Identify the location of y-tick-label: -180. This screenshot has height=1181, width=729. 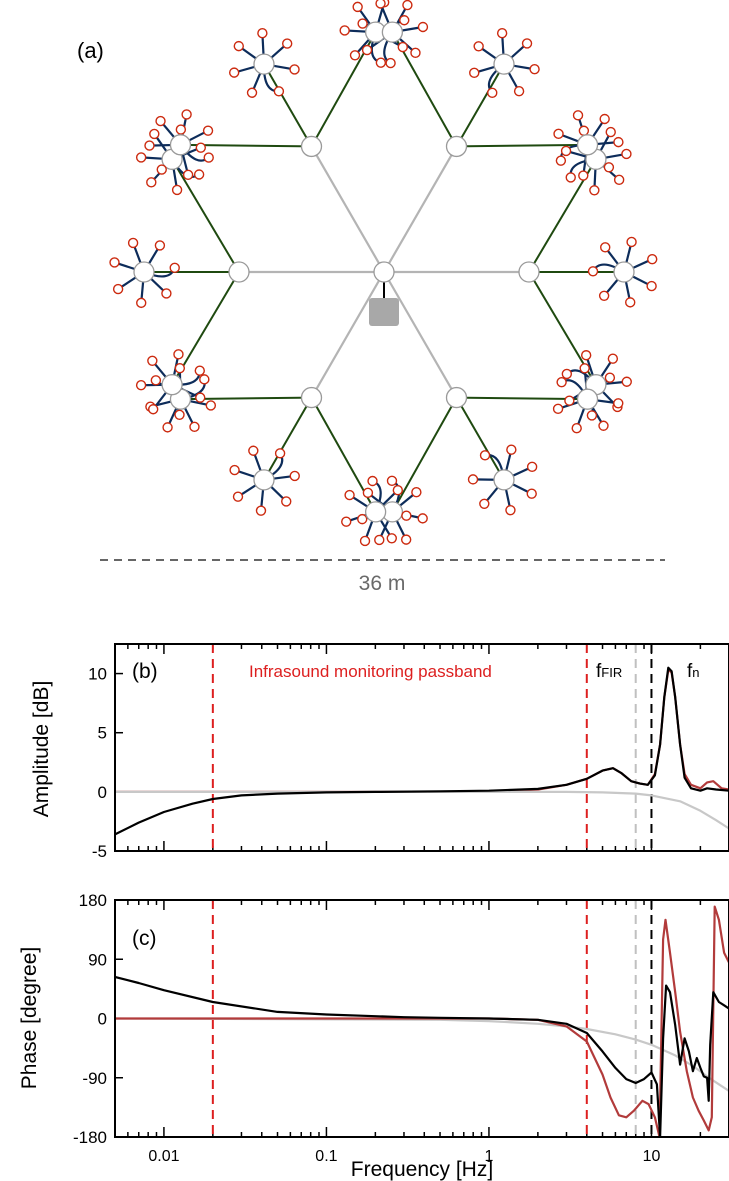
(90, 1137).